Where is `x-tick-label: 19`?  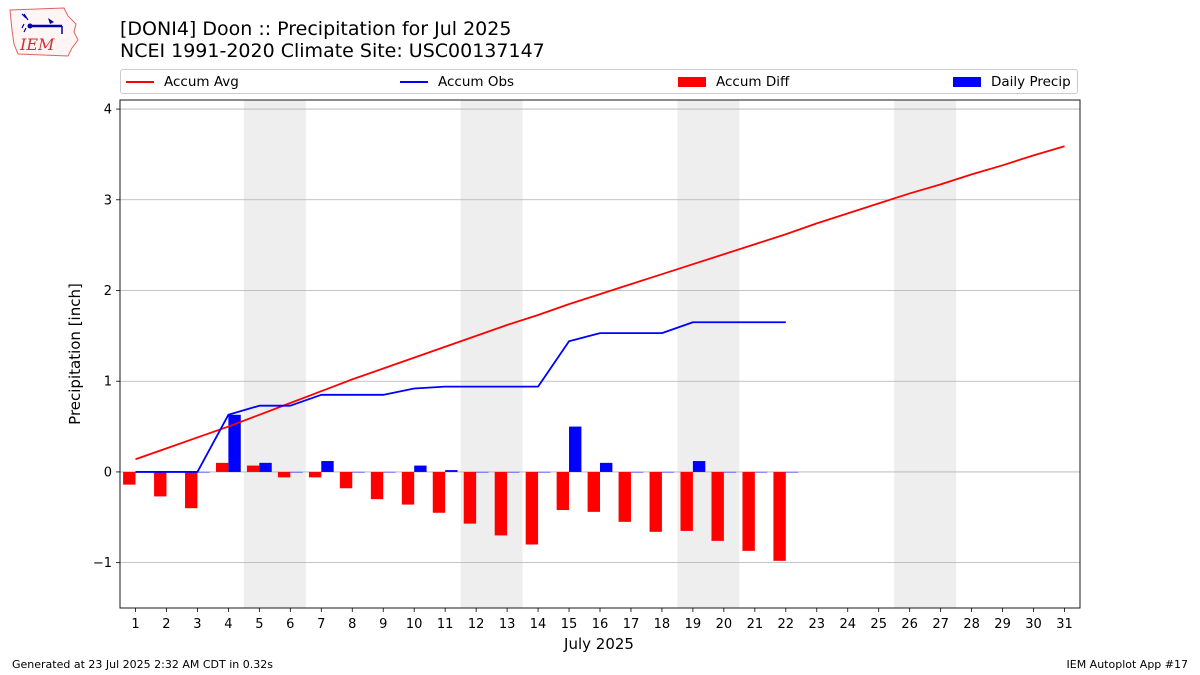
x-tick-label: 19 is located at coordinates (693, 624).